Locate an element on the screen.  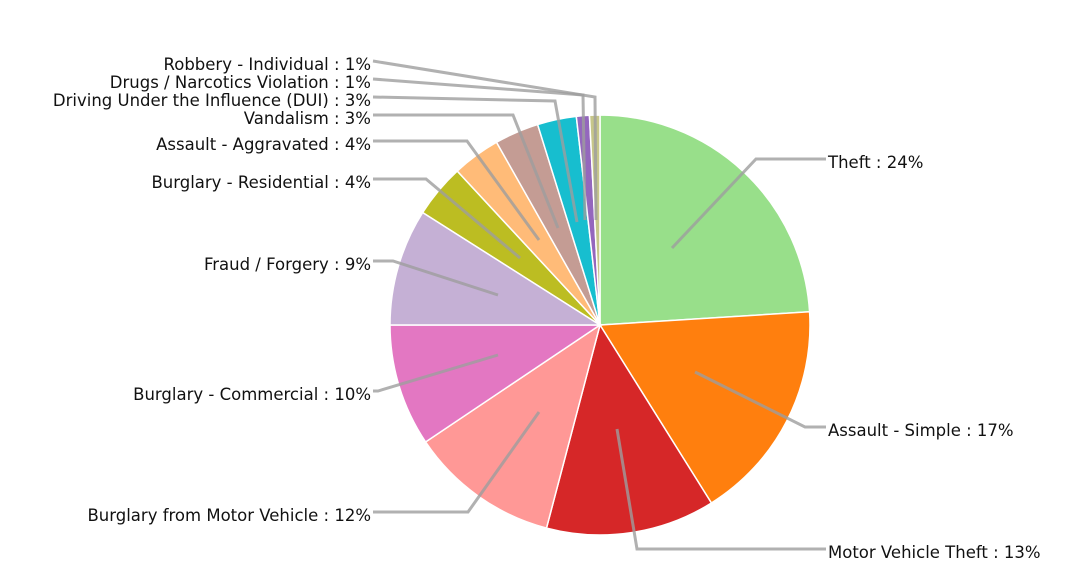
slice-label: Fraud / Forgery : 9% is located at coordinates (287, 264).